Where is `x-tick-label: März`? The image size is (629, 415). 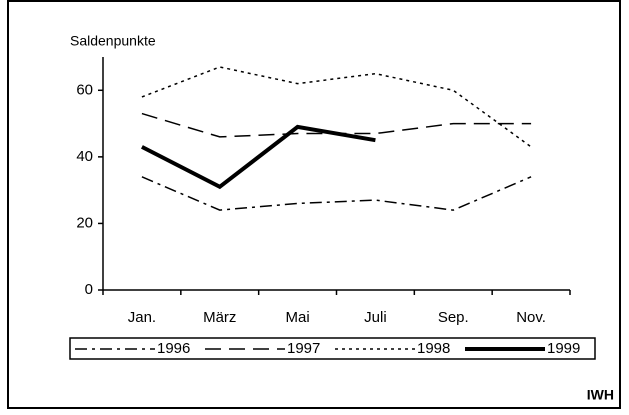 x-tick-label: März is located at coordinates (219, 317).